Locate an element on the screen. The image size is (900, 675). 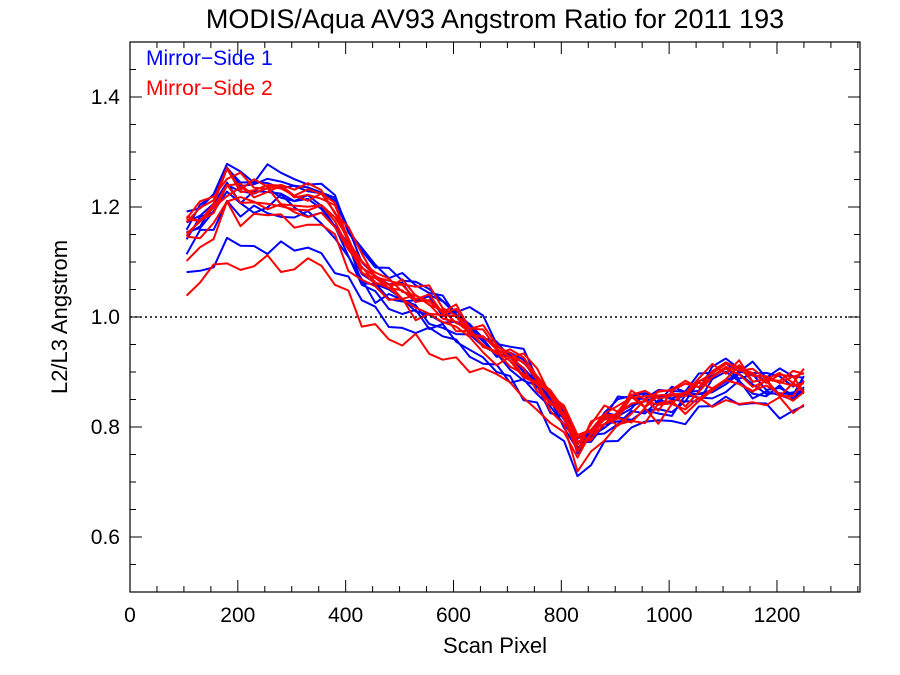
y-tick-label: 1.4 is located at coordinates (106, 97).